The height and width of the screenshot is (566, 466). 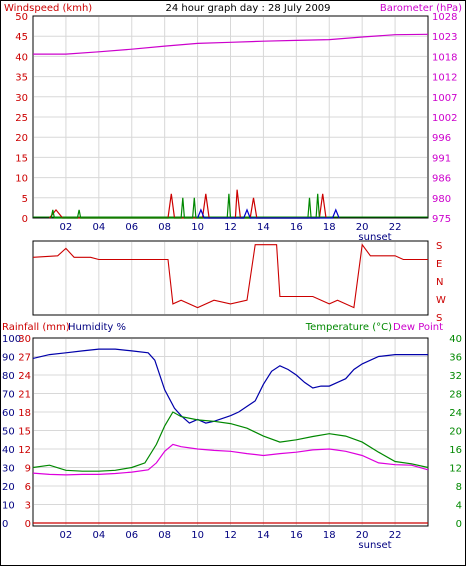 I want to click on rainfall-tick-18: 18, so click(x=24, y=413).